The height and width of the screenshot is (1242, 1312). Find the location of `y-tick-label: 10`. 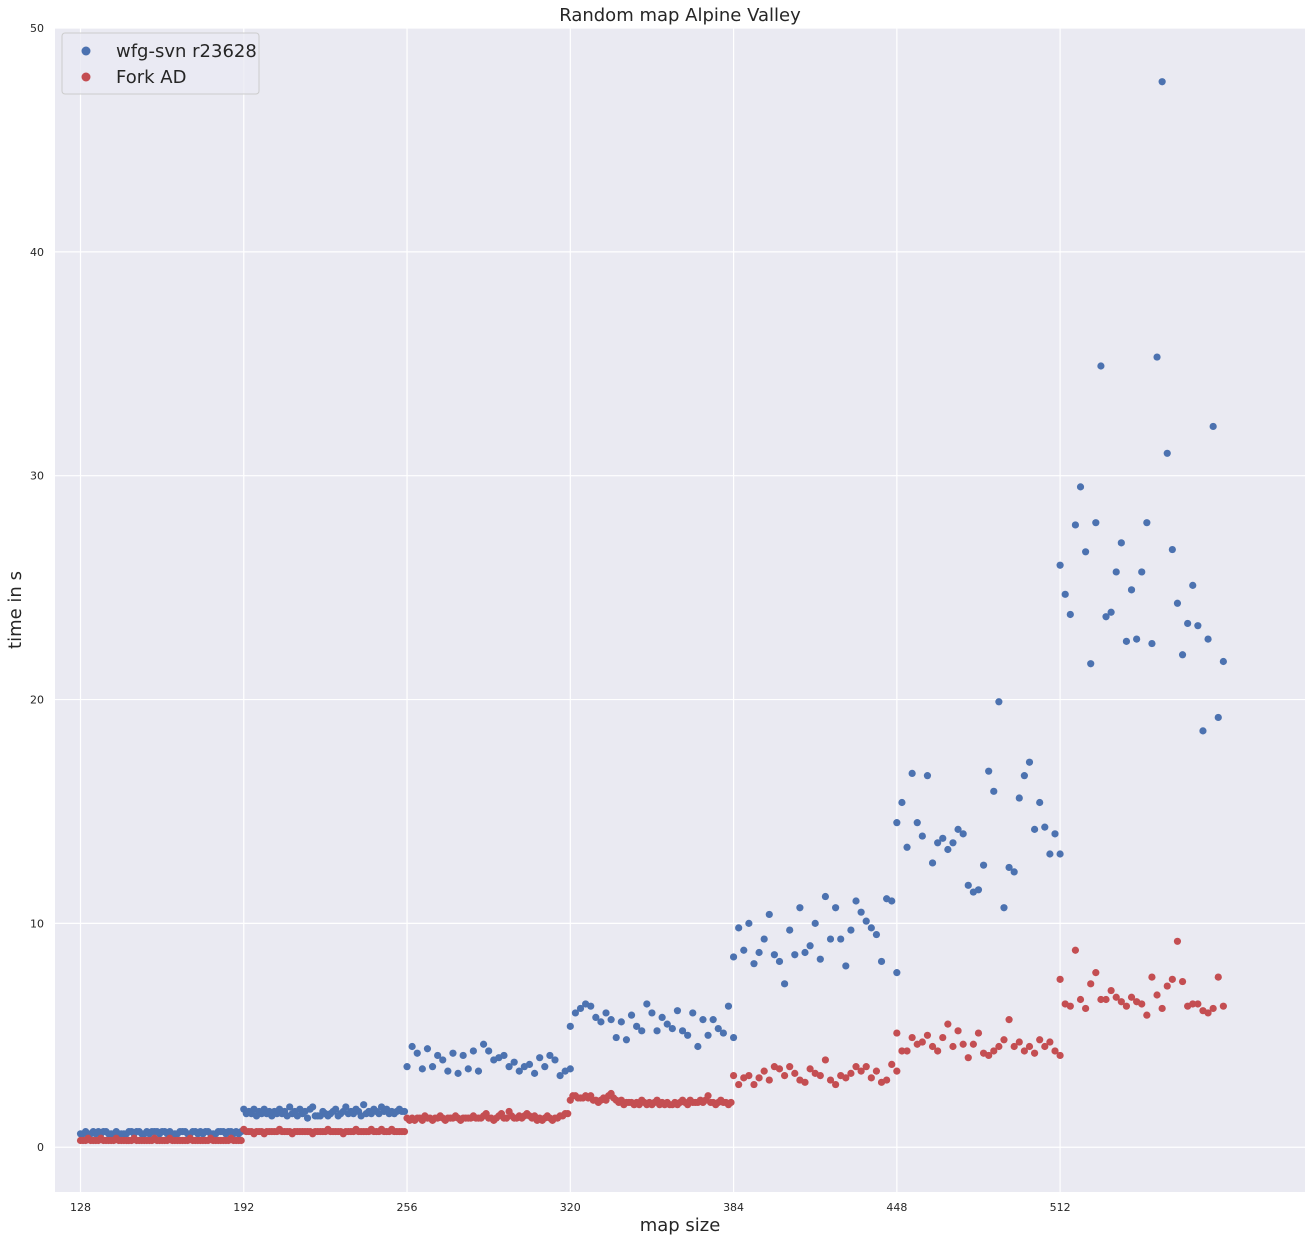

y-tick-label: 10 is located at coordinates (37, 923).